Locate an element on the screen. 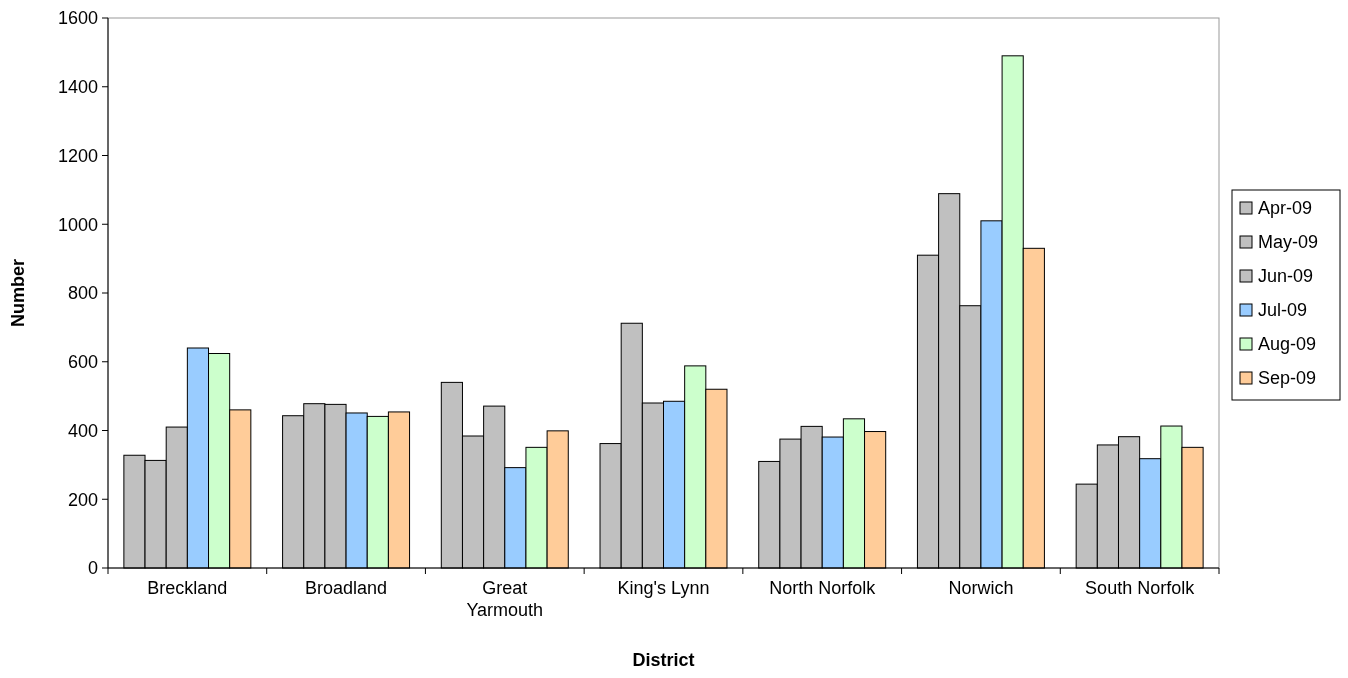 This screenshot has height=678, width=1348. legend-label: Jul-09 is located at coordinates (1283, 310).